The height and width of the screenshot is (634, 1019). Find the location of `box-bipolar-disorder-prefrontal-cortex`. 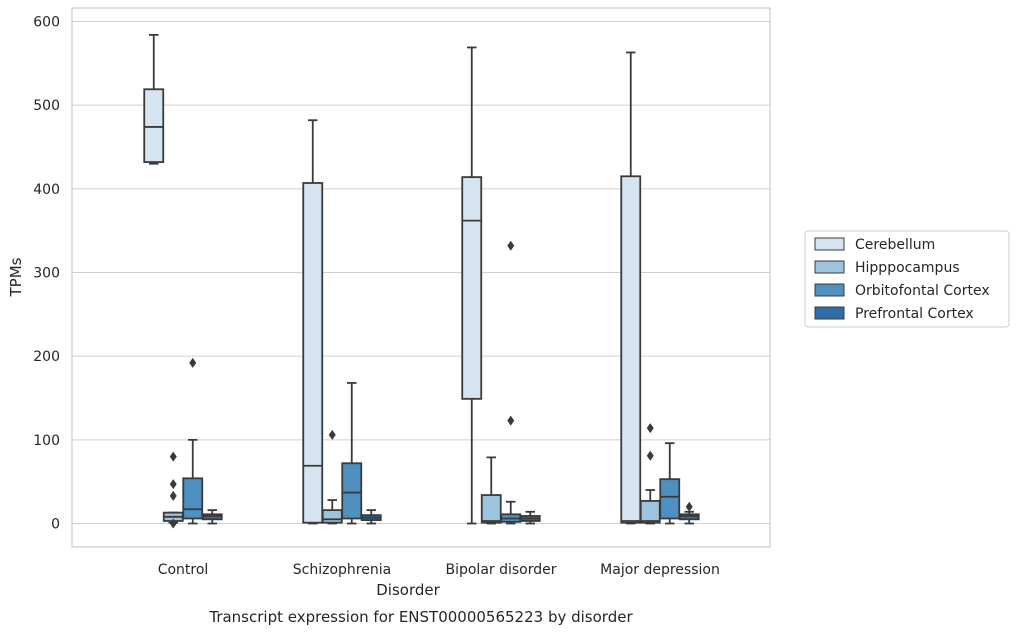

box-bipolar-disorder-prefrontal-cortex is located at coordinates (530, 517).